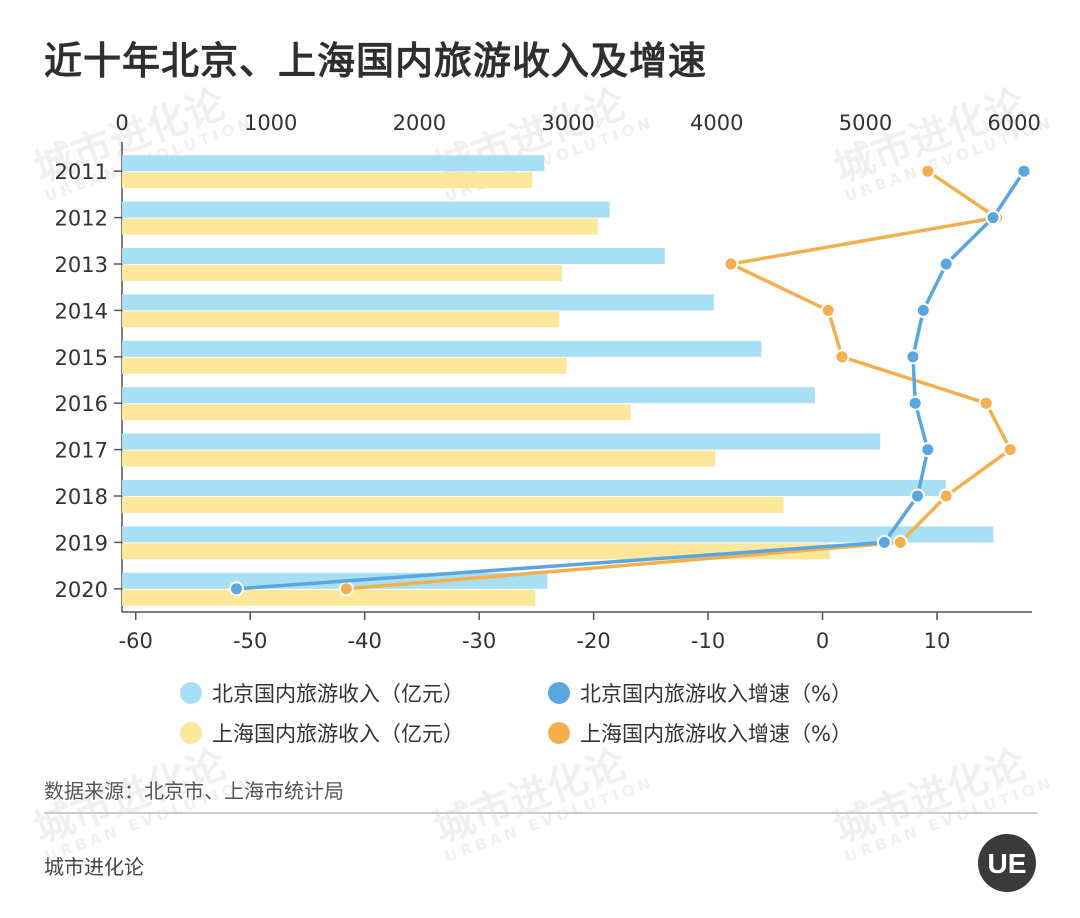  Describe the element at coordinates (81, 543) in the screenshot. I see `y-tick-label: 2019` at that location.